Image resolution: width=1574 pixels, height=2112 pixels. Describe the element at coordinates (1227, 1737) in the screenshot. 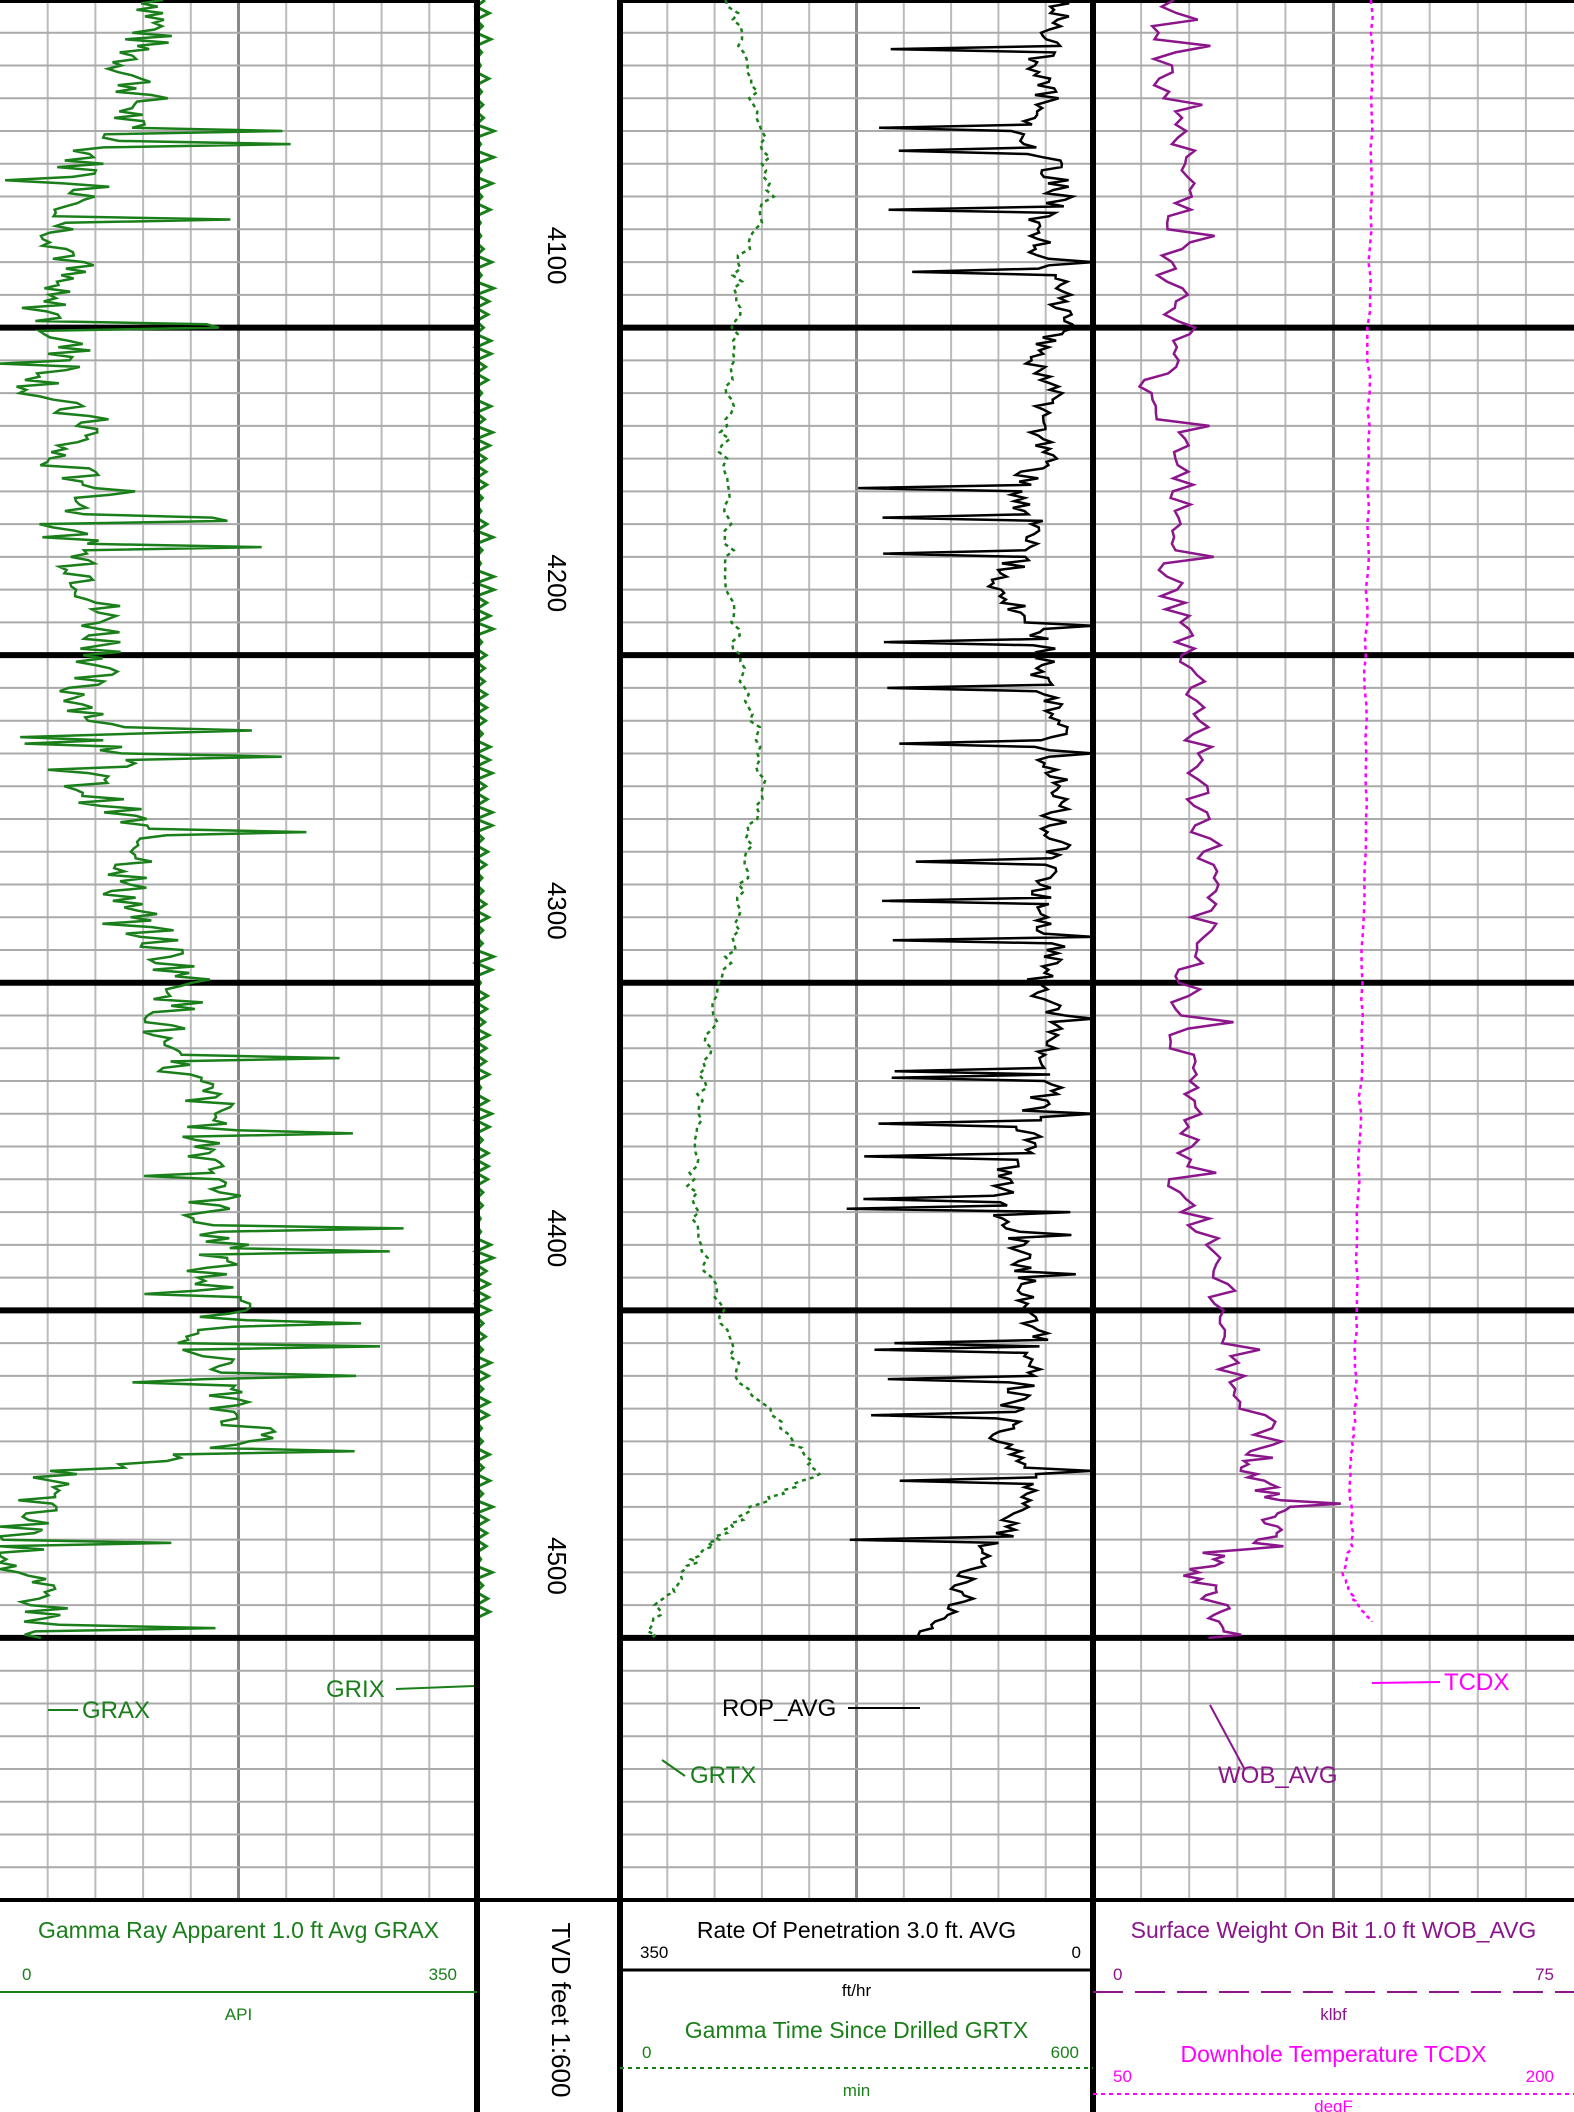

I see `curve-label-wob-avg-leader` at that location.